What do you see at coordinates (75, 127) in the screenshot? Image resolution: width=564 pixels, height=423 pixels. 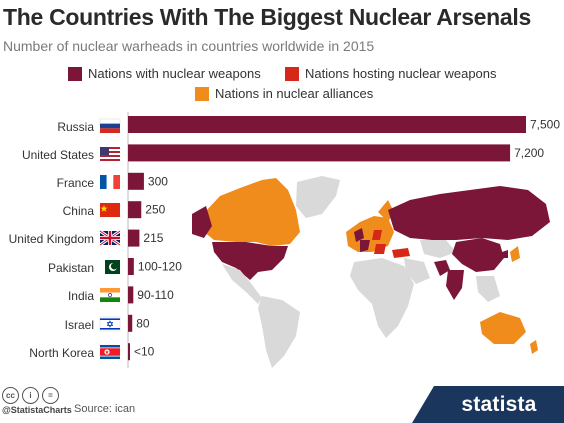 I see `category-label-russia: Russia` at bounding box center [75, 127].